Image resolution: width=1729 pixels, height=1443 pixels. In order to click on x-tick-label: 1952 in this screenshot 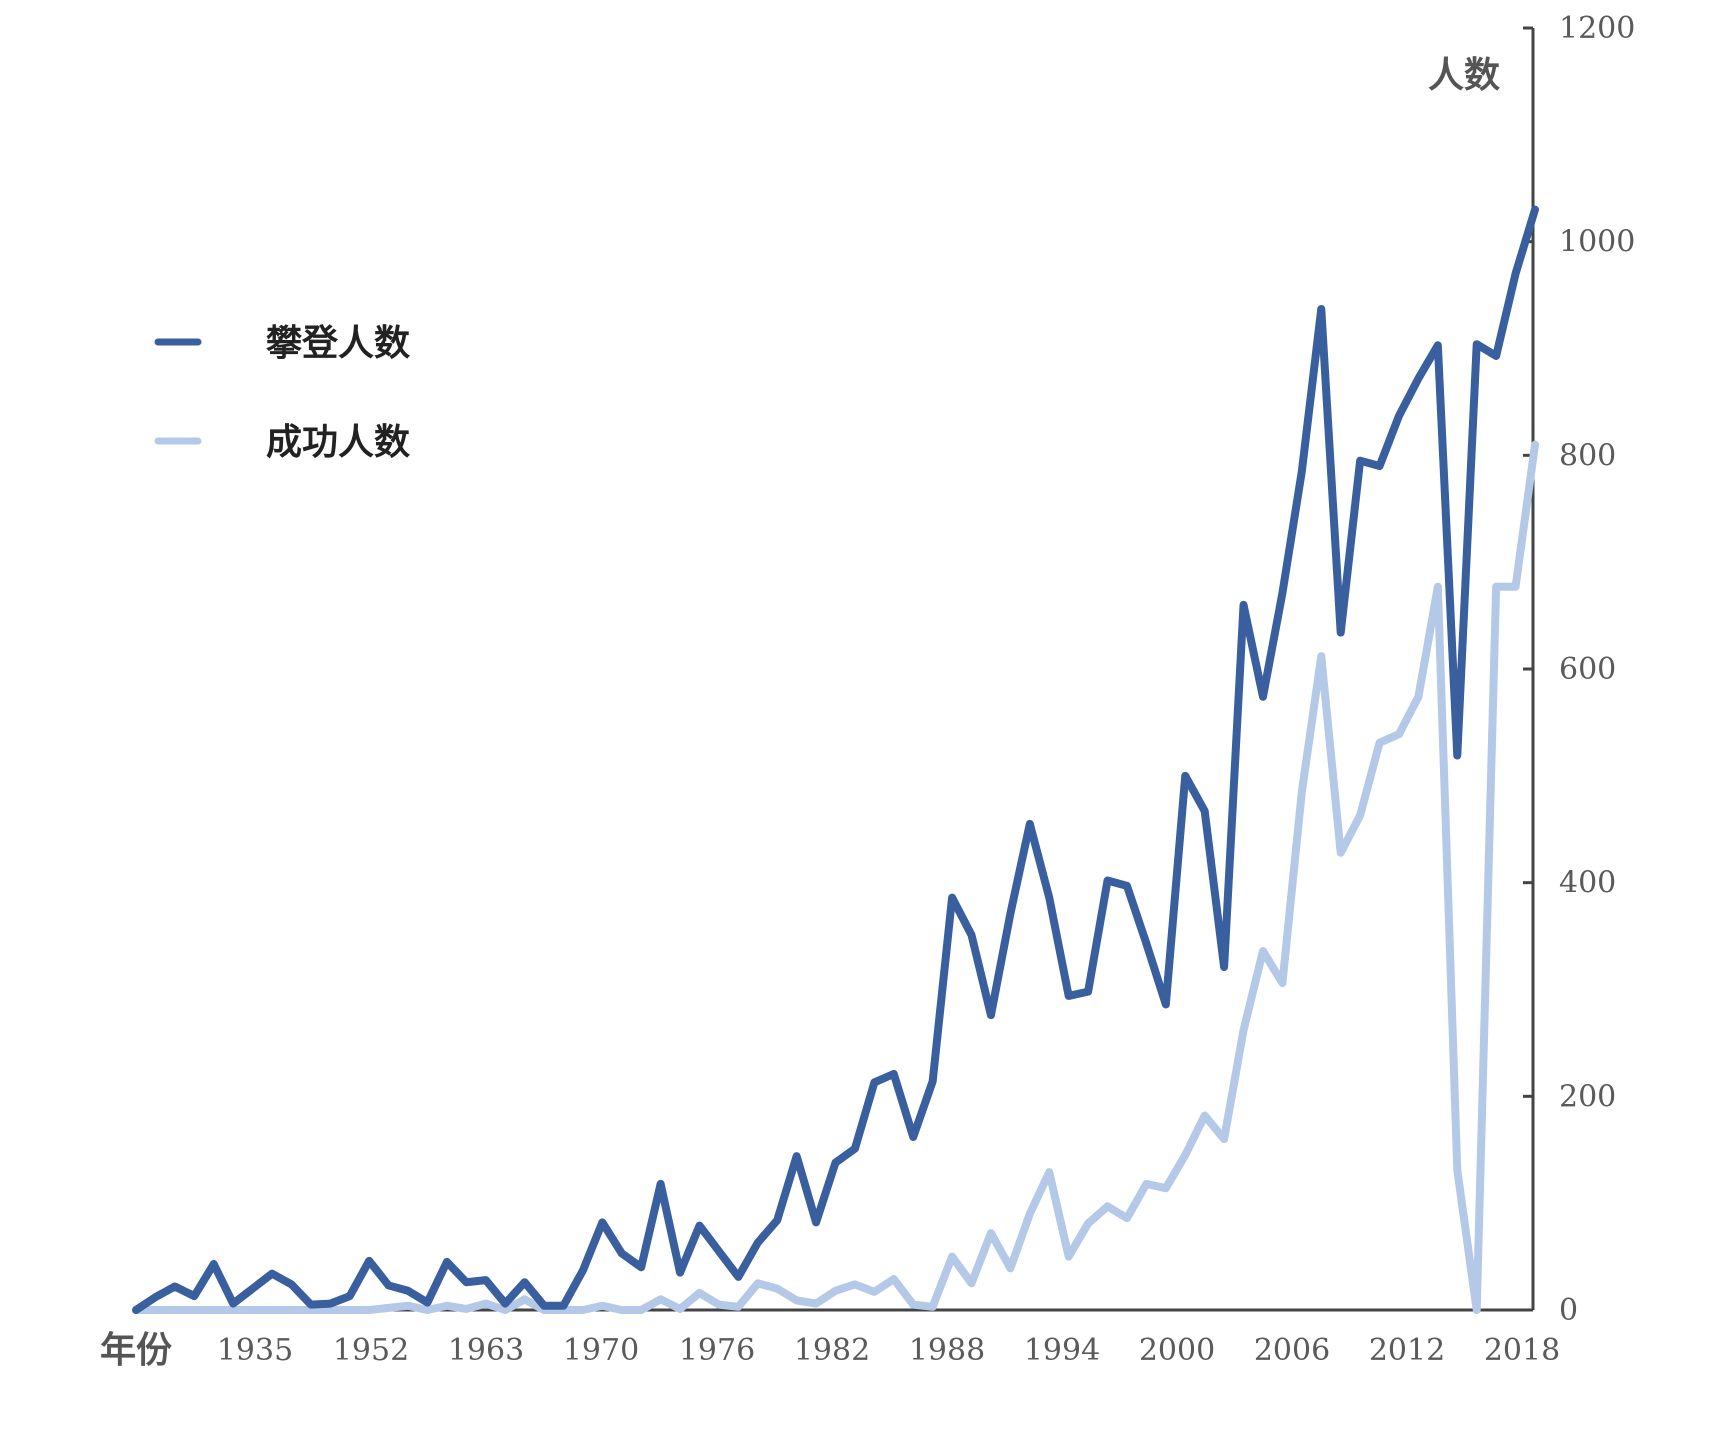, I will do `click(371, 1350)`.